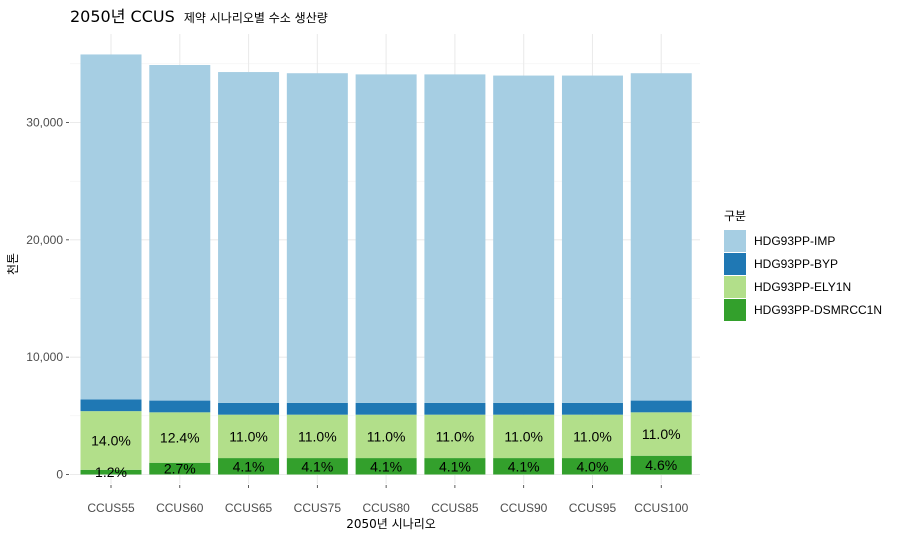 This screenshot has height=539, width=899. Describe the element at coordinates (44, 357) in the screenshot. I see `y-tick-label: 10,000` at that location.